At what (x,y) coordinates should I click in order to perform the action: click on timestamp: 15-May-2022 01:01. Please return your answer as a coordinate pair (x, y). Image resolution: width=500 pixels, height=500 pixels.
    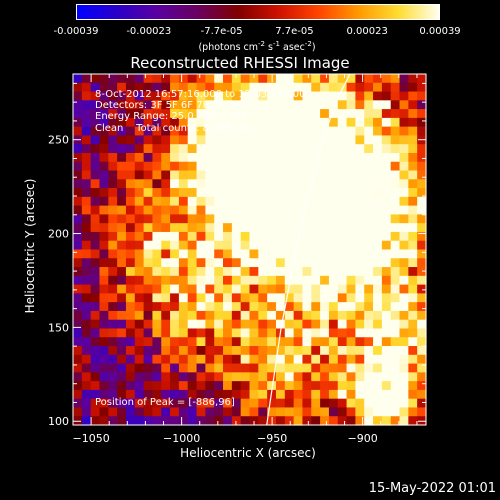
    Looking at the image, I should click on (432, 488).